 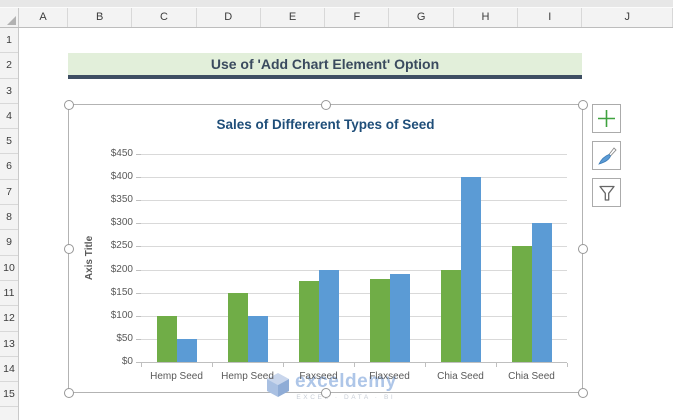 I want to click on banner-title: Use of 'Add Chart Element' Option, so click(x=325, y=63).